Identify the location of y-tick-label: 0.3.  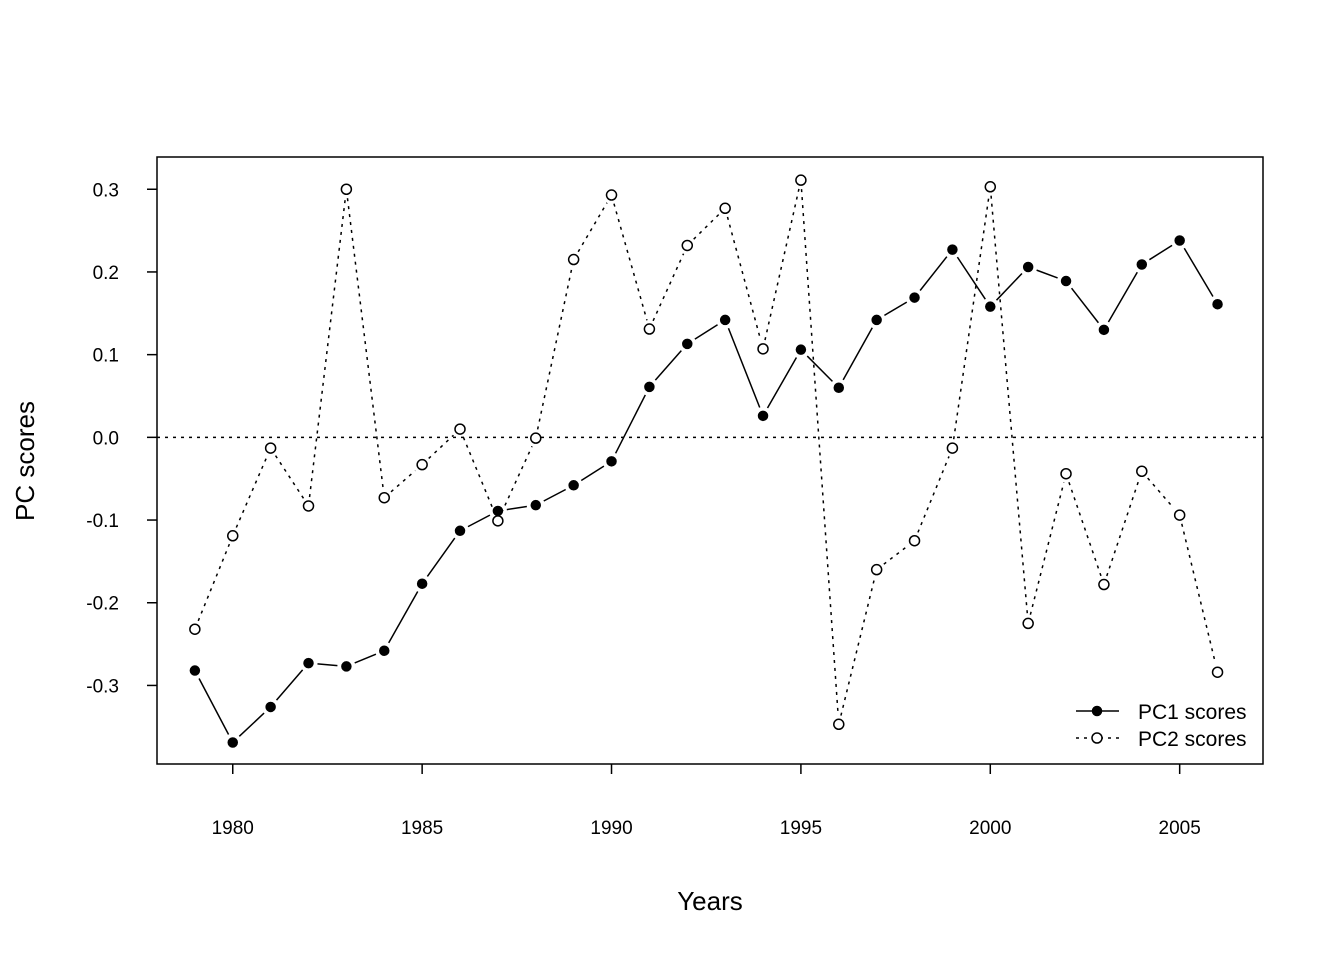
(106, 190).